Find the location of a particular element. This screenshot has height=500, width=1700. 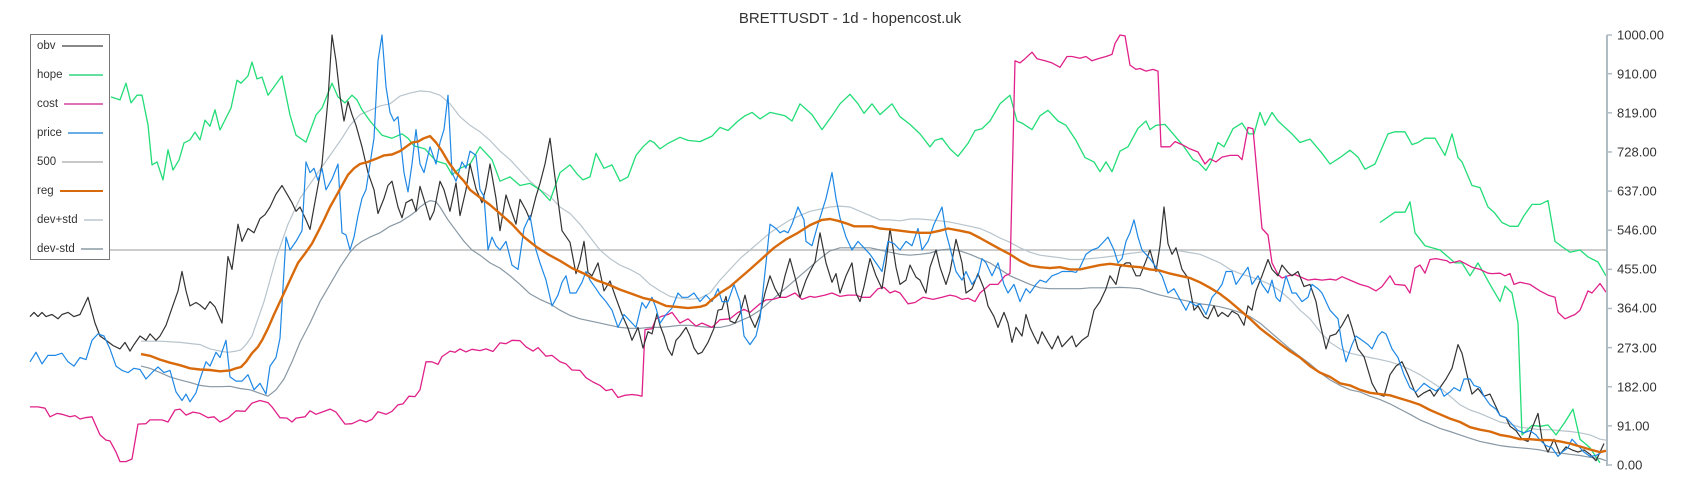

y-tick-label: 0.00 is located at coordinates (1630, 465).